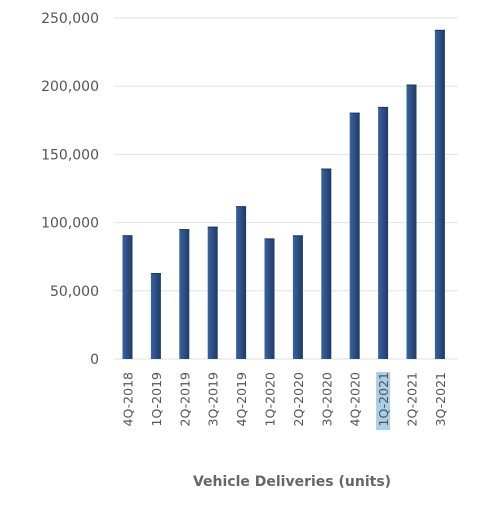 The image size is (484, 512). I want to click on x-tick-label: 2Q-2021, so click(412, 399).